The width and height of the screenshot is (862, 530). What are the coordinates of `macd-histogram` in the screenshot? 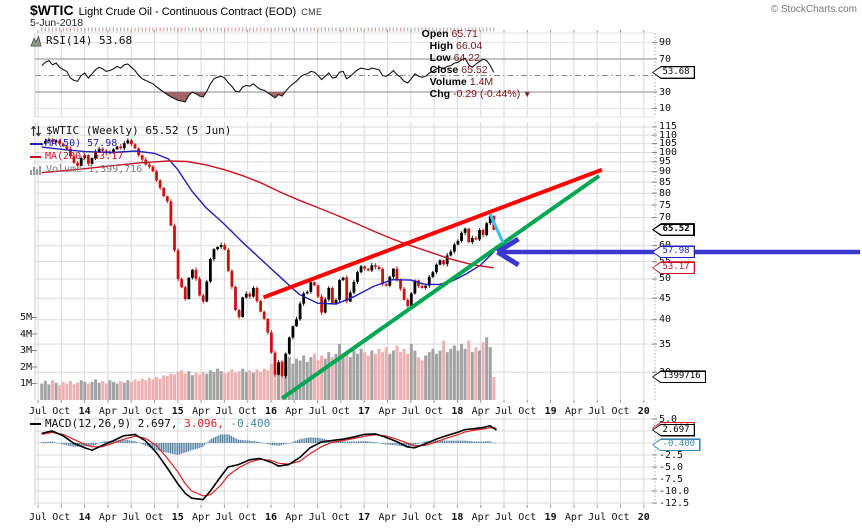 It's located at (268, 444).